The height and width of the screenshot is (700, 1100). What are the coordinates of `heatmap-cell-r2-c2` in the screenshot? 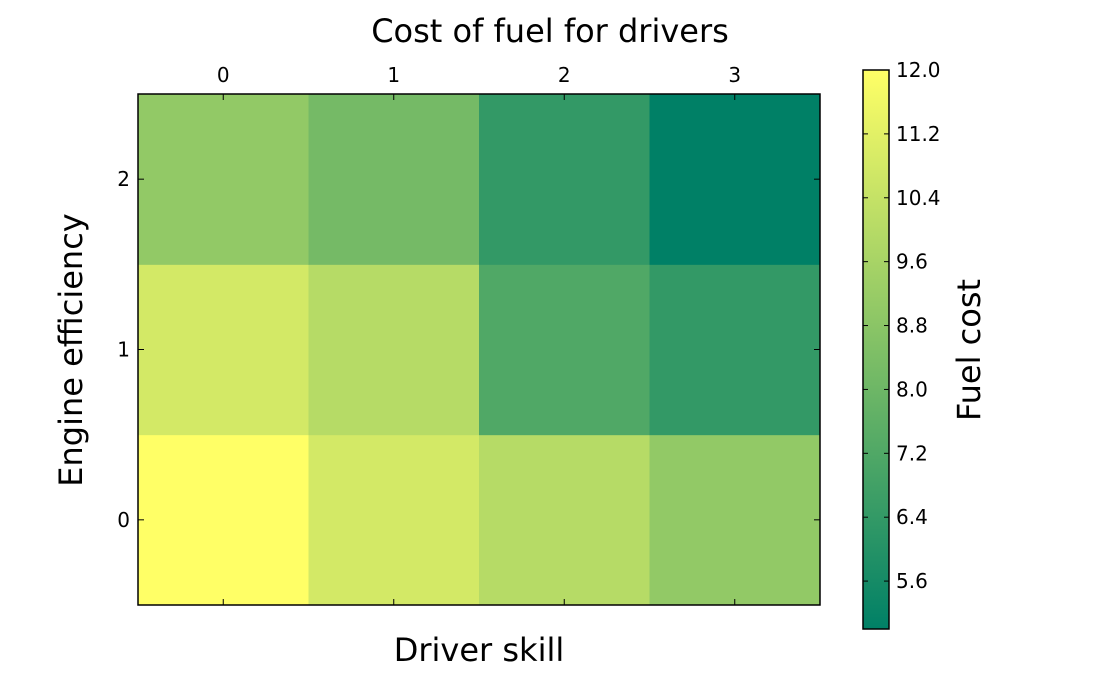 It's located at (564, 179).